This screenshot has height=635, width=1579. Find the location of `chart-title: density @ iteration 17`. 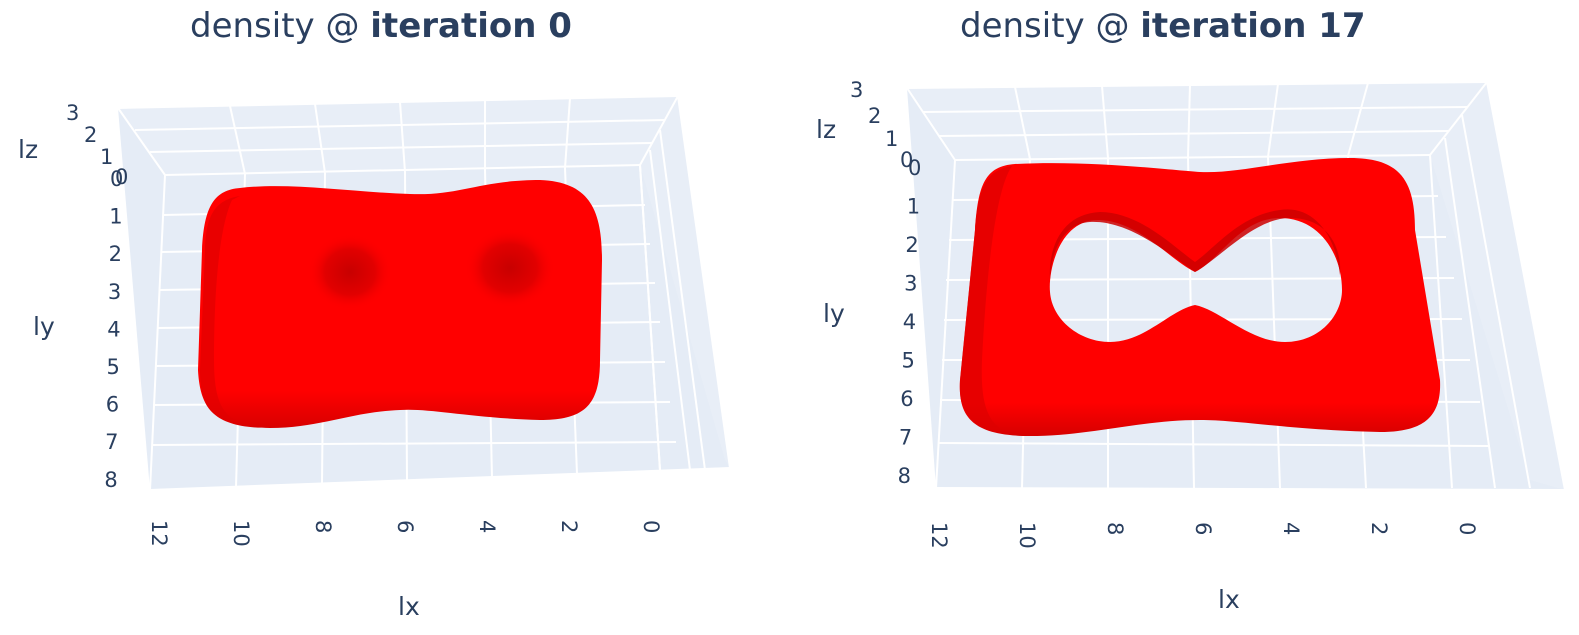

chart-title: density @ iteration 17 is located at coordinates (1163, 26).